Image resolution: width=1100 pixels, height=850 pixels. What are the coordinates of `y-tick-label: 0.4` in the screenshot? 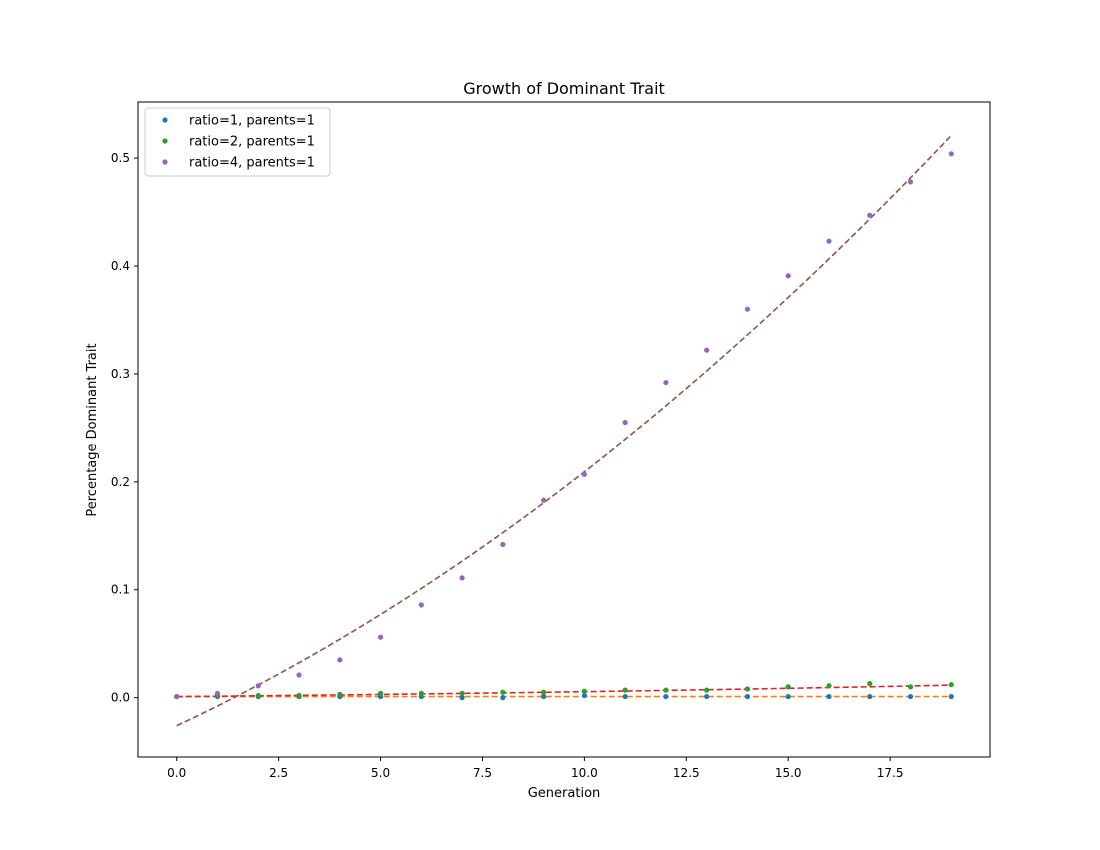 It's located at (120, 266).